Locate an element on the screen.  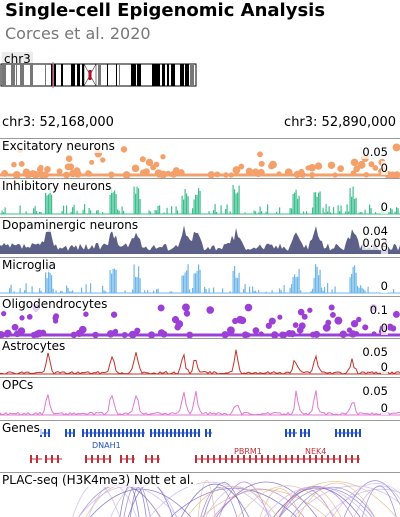
app-title: Single-cell Epigenomic Analysis is located at coordinates (165, 10).